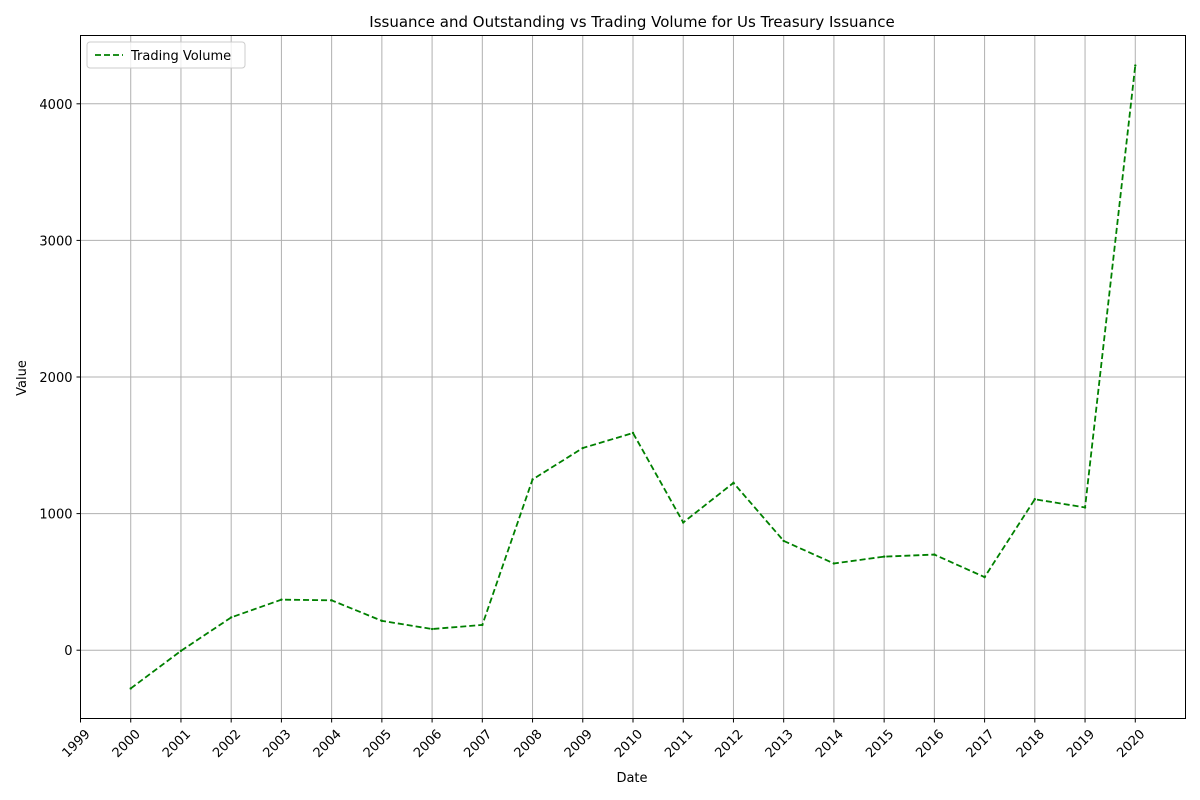  What do you see at coordinates (328, 744) in the screenshot?
I see `x-tick-label: 2004` at bounding box center [328, 744].